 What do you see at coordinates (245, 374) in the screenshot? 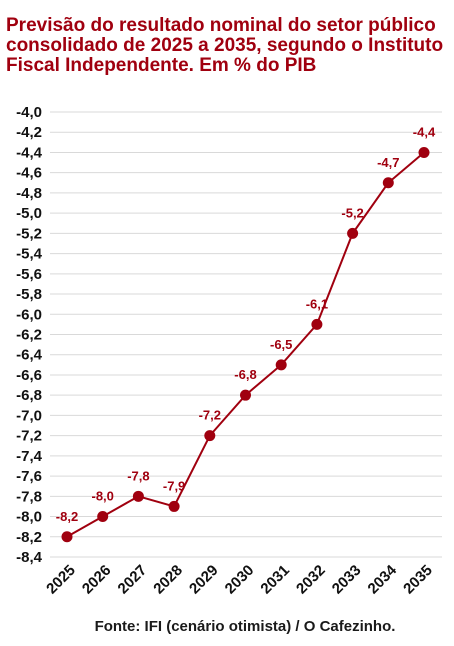
I see `data-label: -6,8` at bounding box center [245, 374].